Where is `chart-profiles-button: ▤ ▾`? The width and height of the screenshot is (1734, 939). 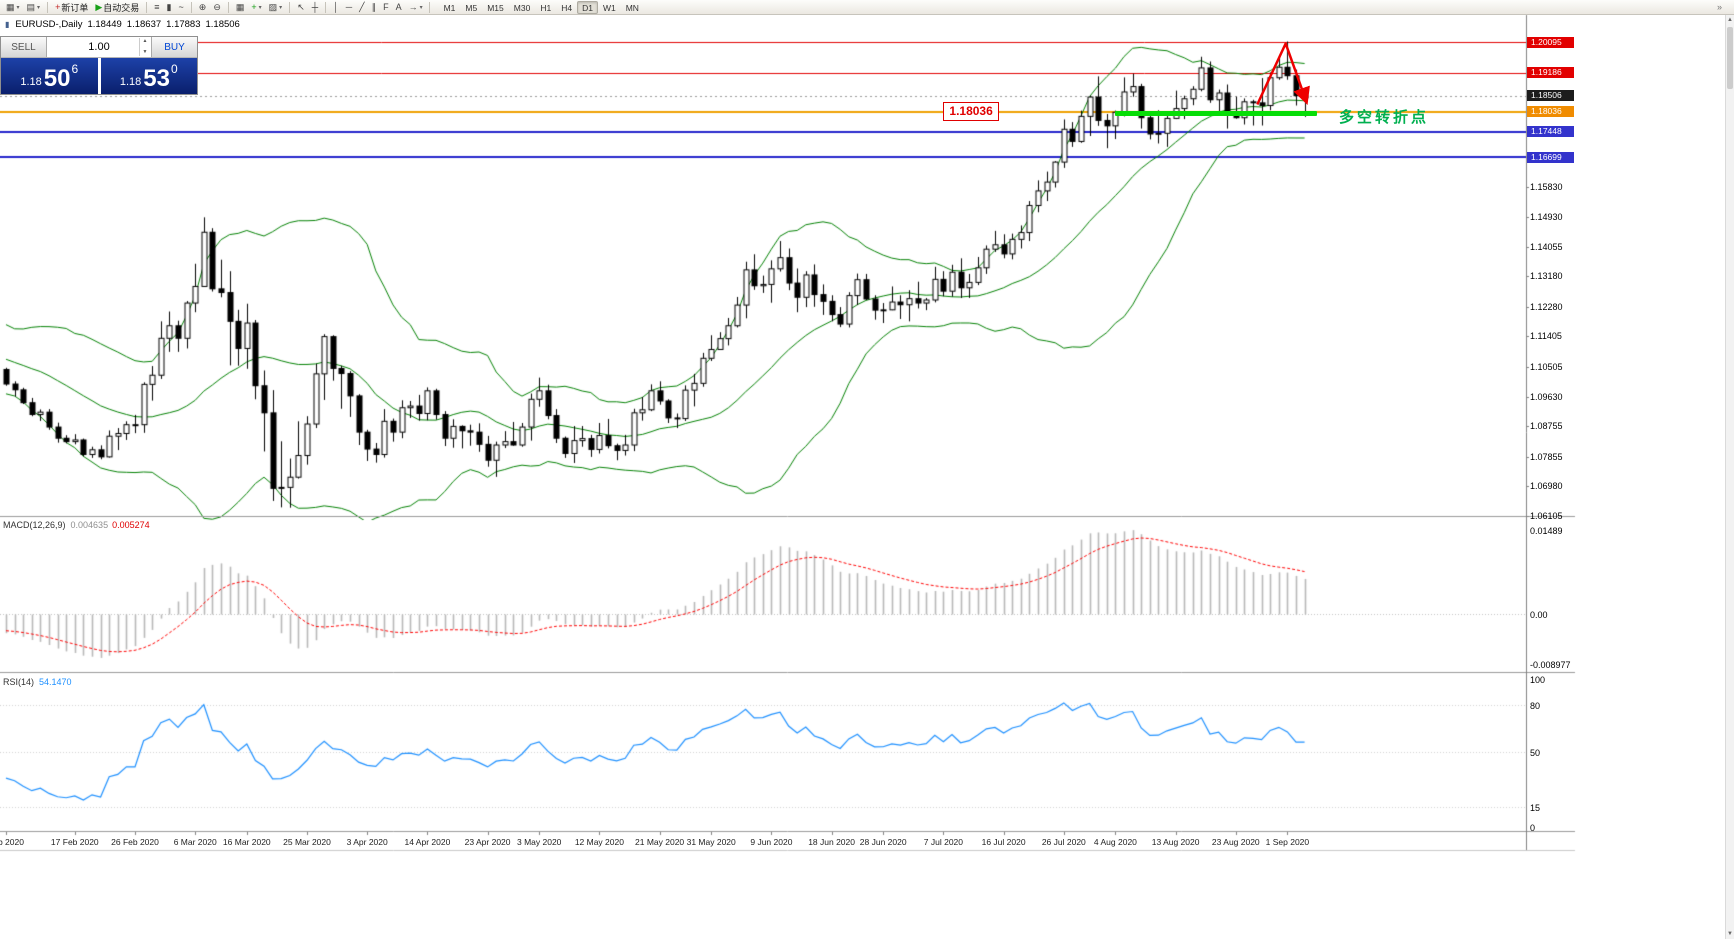
chart-profiles-button: ▤ ▾ is located at coordinates (34, 7).